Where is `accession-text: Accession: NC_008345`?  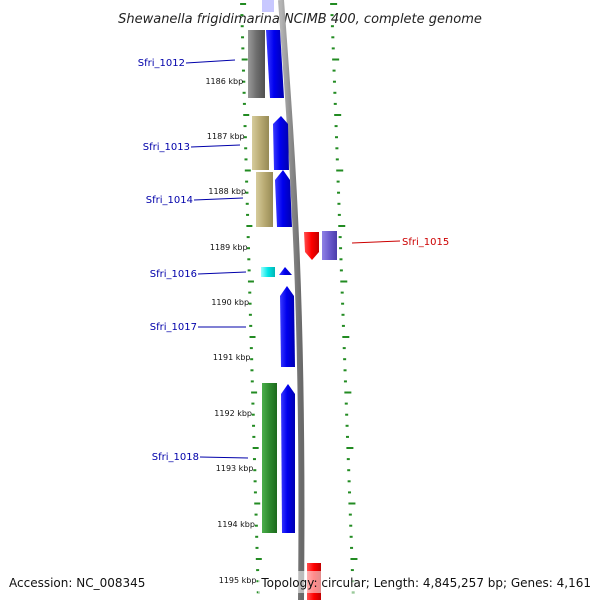
accession-text: Accession: NC_008345 is located at coordinates (77, 583).